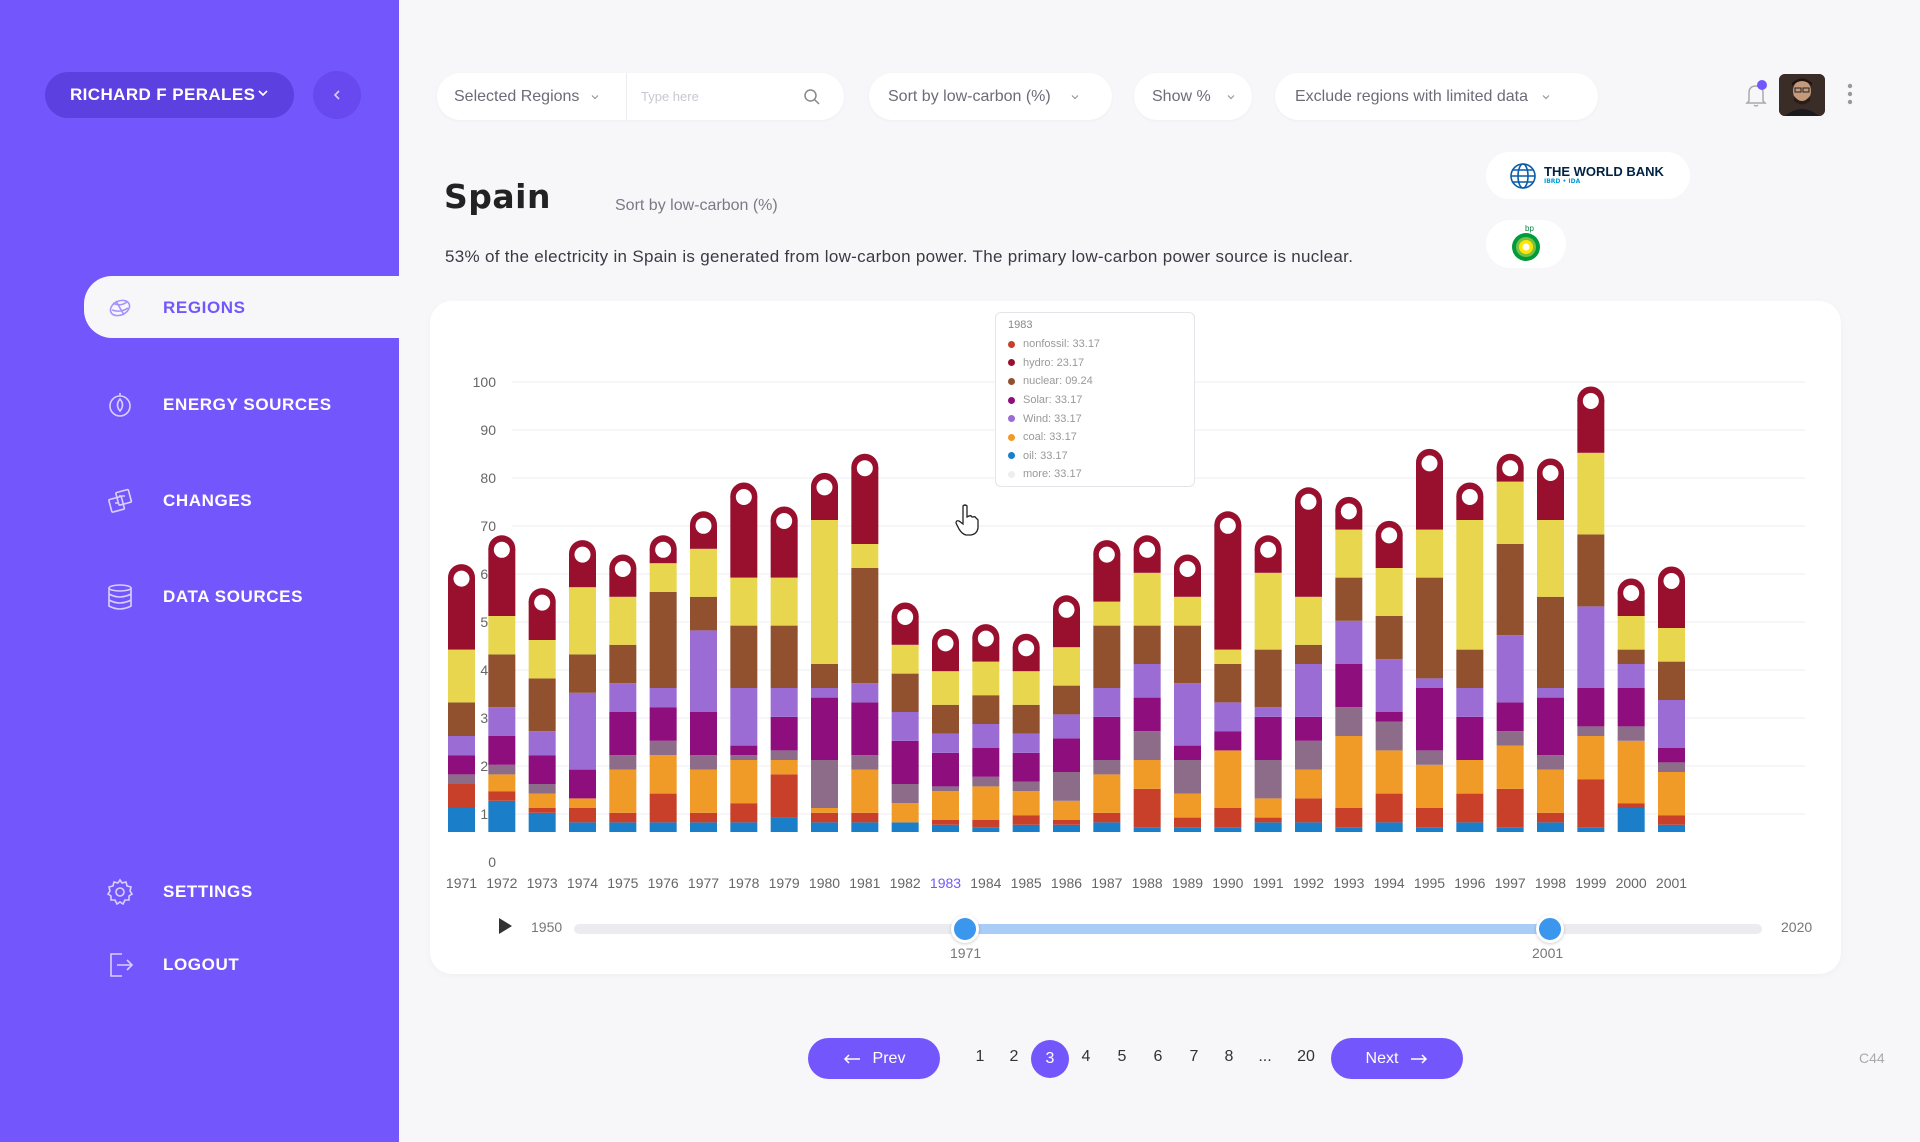 This screenshot has width=1920, height=1142. What do you see at coordinates (169, 95) in the screenshot?
I see `user-menu-button: RICHARD F PERALES` at bounding box center [169, 95].